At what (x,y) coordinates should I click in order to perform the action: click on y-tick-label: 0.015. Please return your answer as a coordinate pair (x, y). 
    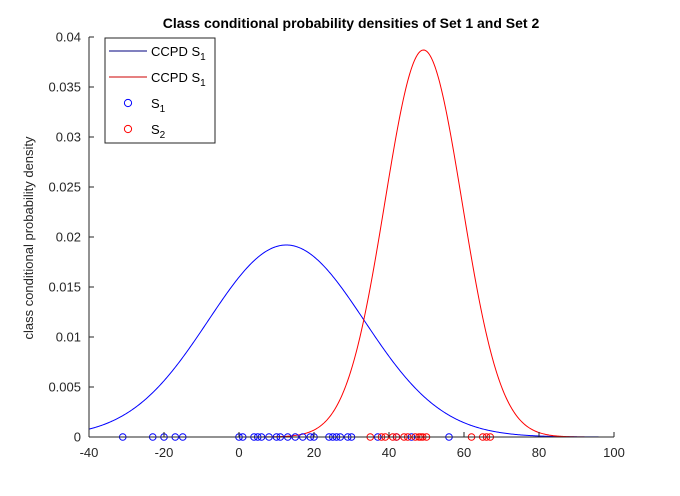
    Looking at the image, I should click on (64, 287).